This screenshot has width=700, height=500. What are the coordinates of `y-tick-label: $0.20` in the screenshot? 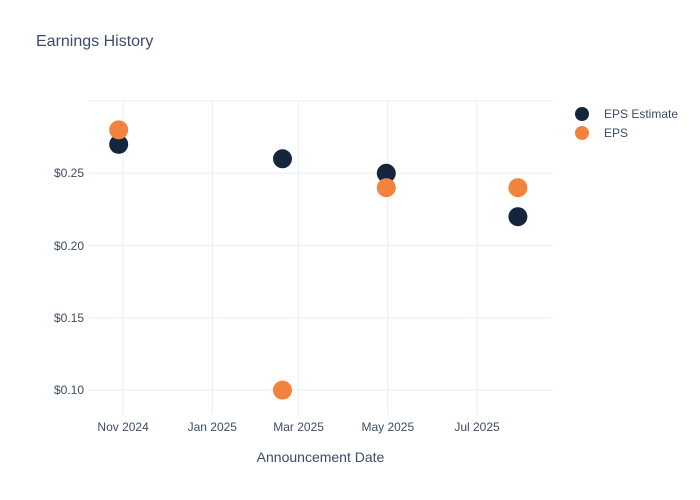 It's located at (68, 245).